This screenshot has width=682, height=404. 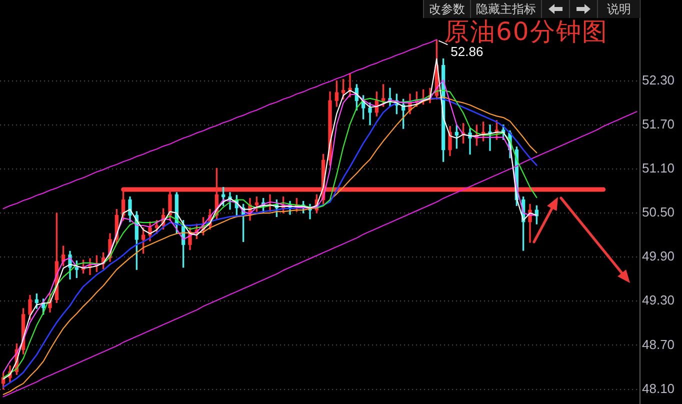 I want to click on text: 52.86, so click(x=467, y=52).